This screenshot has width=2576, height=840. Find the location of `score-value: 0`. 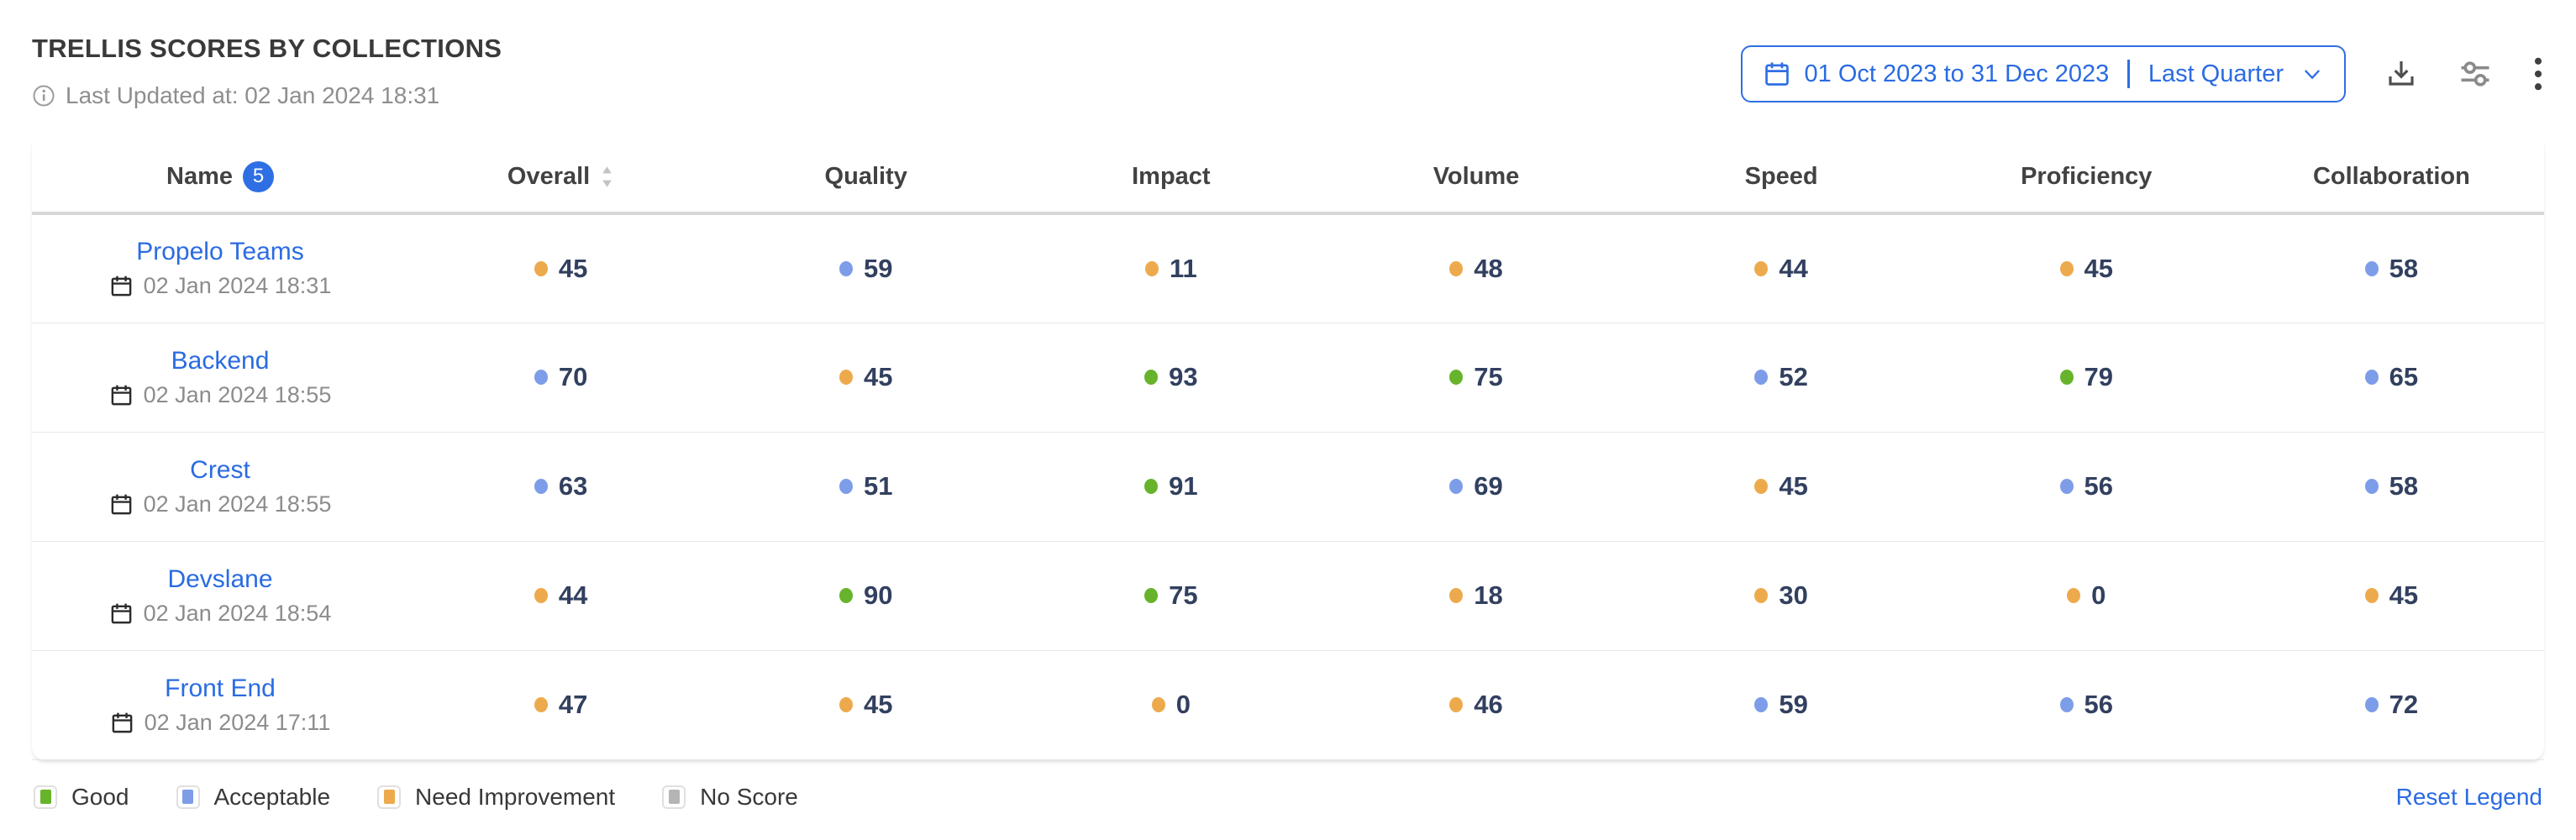

score-value: 0 is located at coordinates (2098, 595).